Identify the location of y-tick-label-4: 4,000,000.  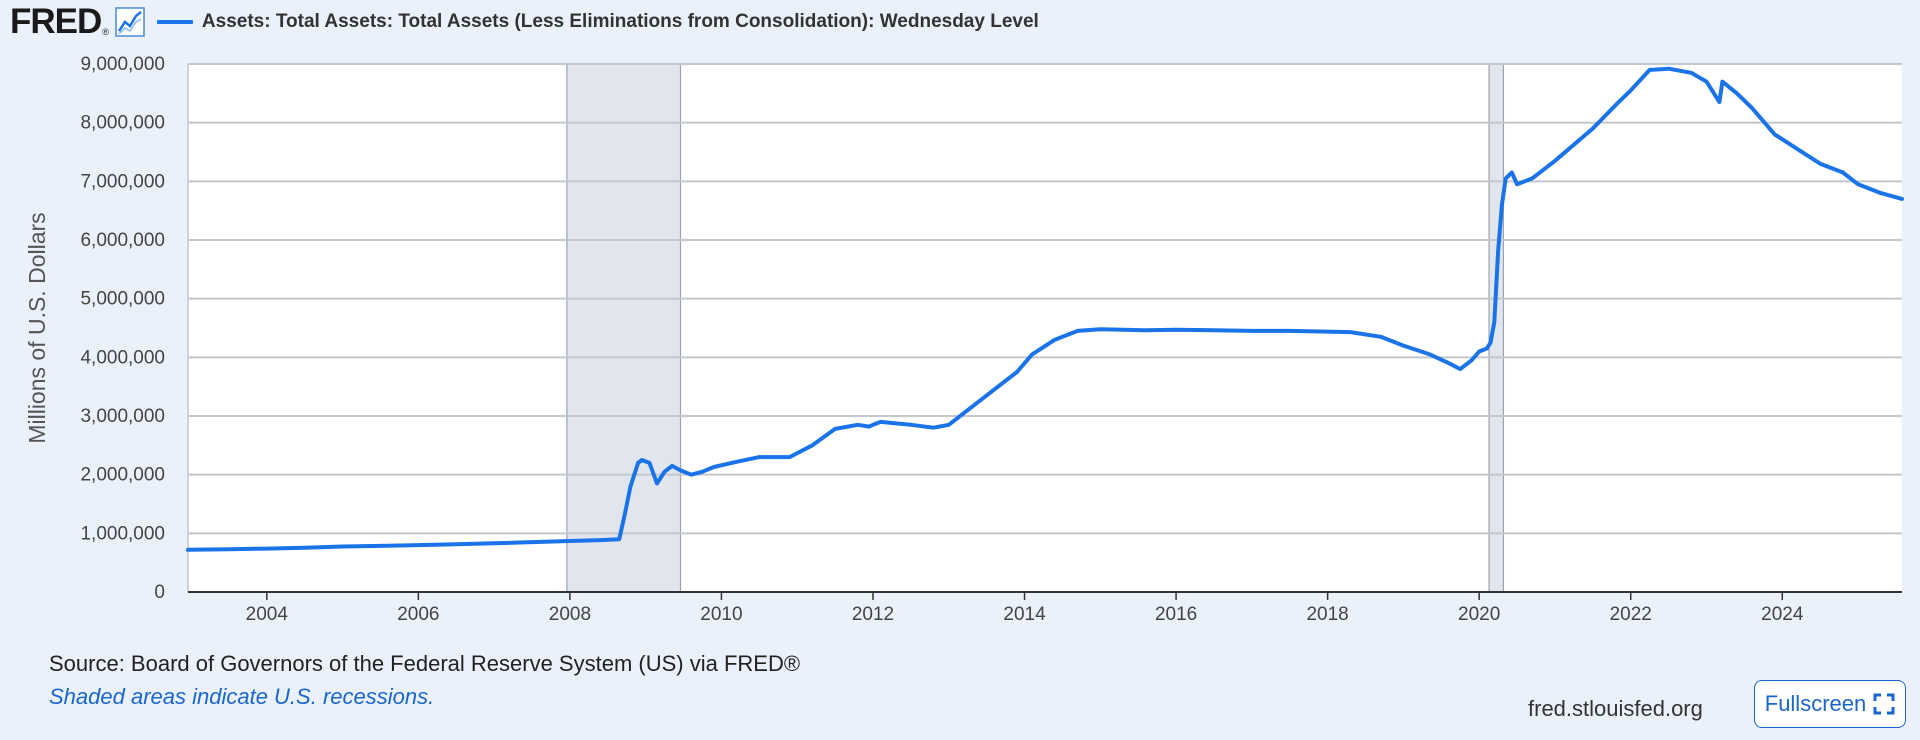
(122, 357).